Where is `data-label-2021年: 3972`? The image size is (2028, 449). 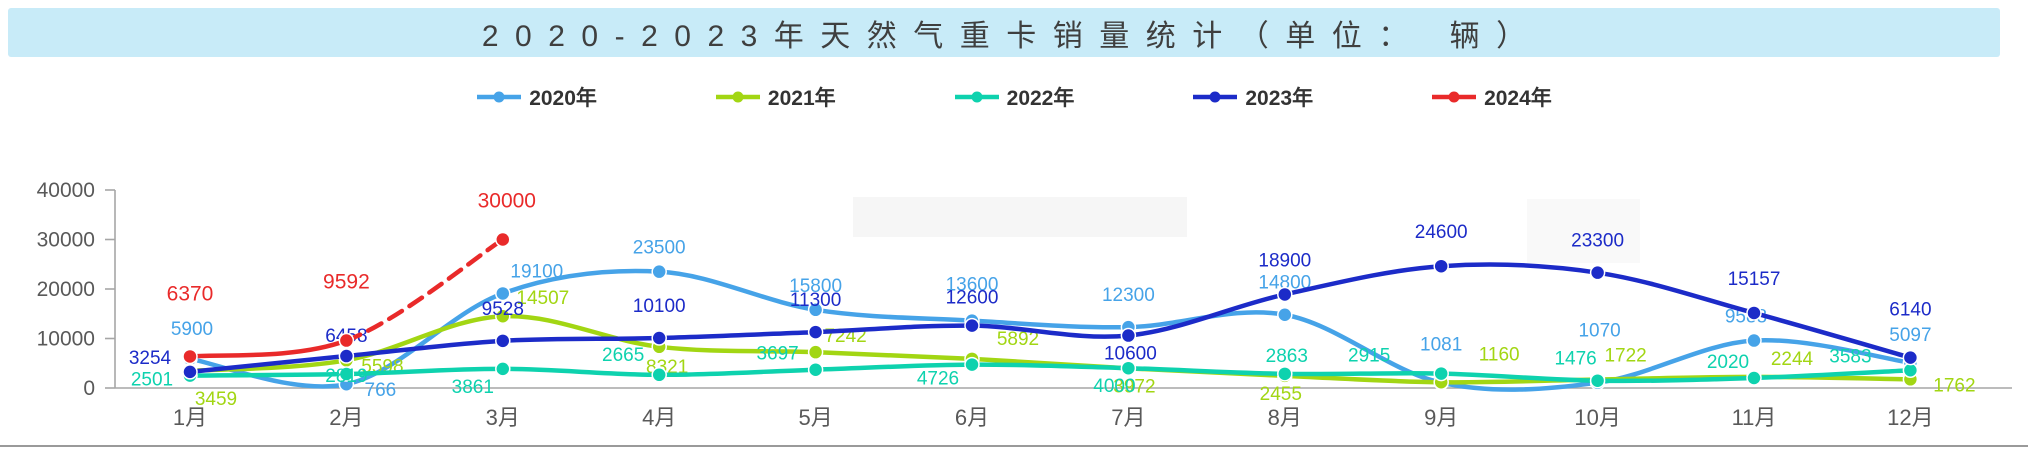
data-label-2021年: 3972 is located at coordinates (1134, 386).